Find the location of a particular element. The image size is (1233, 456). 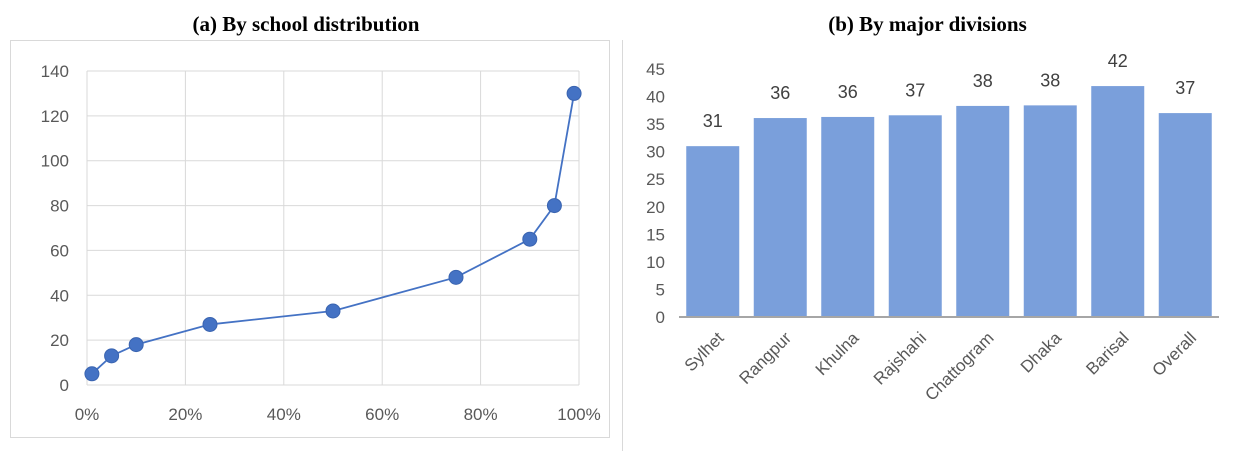

x-tick-label: Rajshahi is located at coordinates (900, 358).